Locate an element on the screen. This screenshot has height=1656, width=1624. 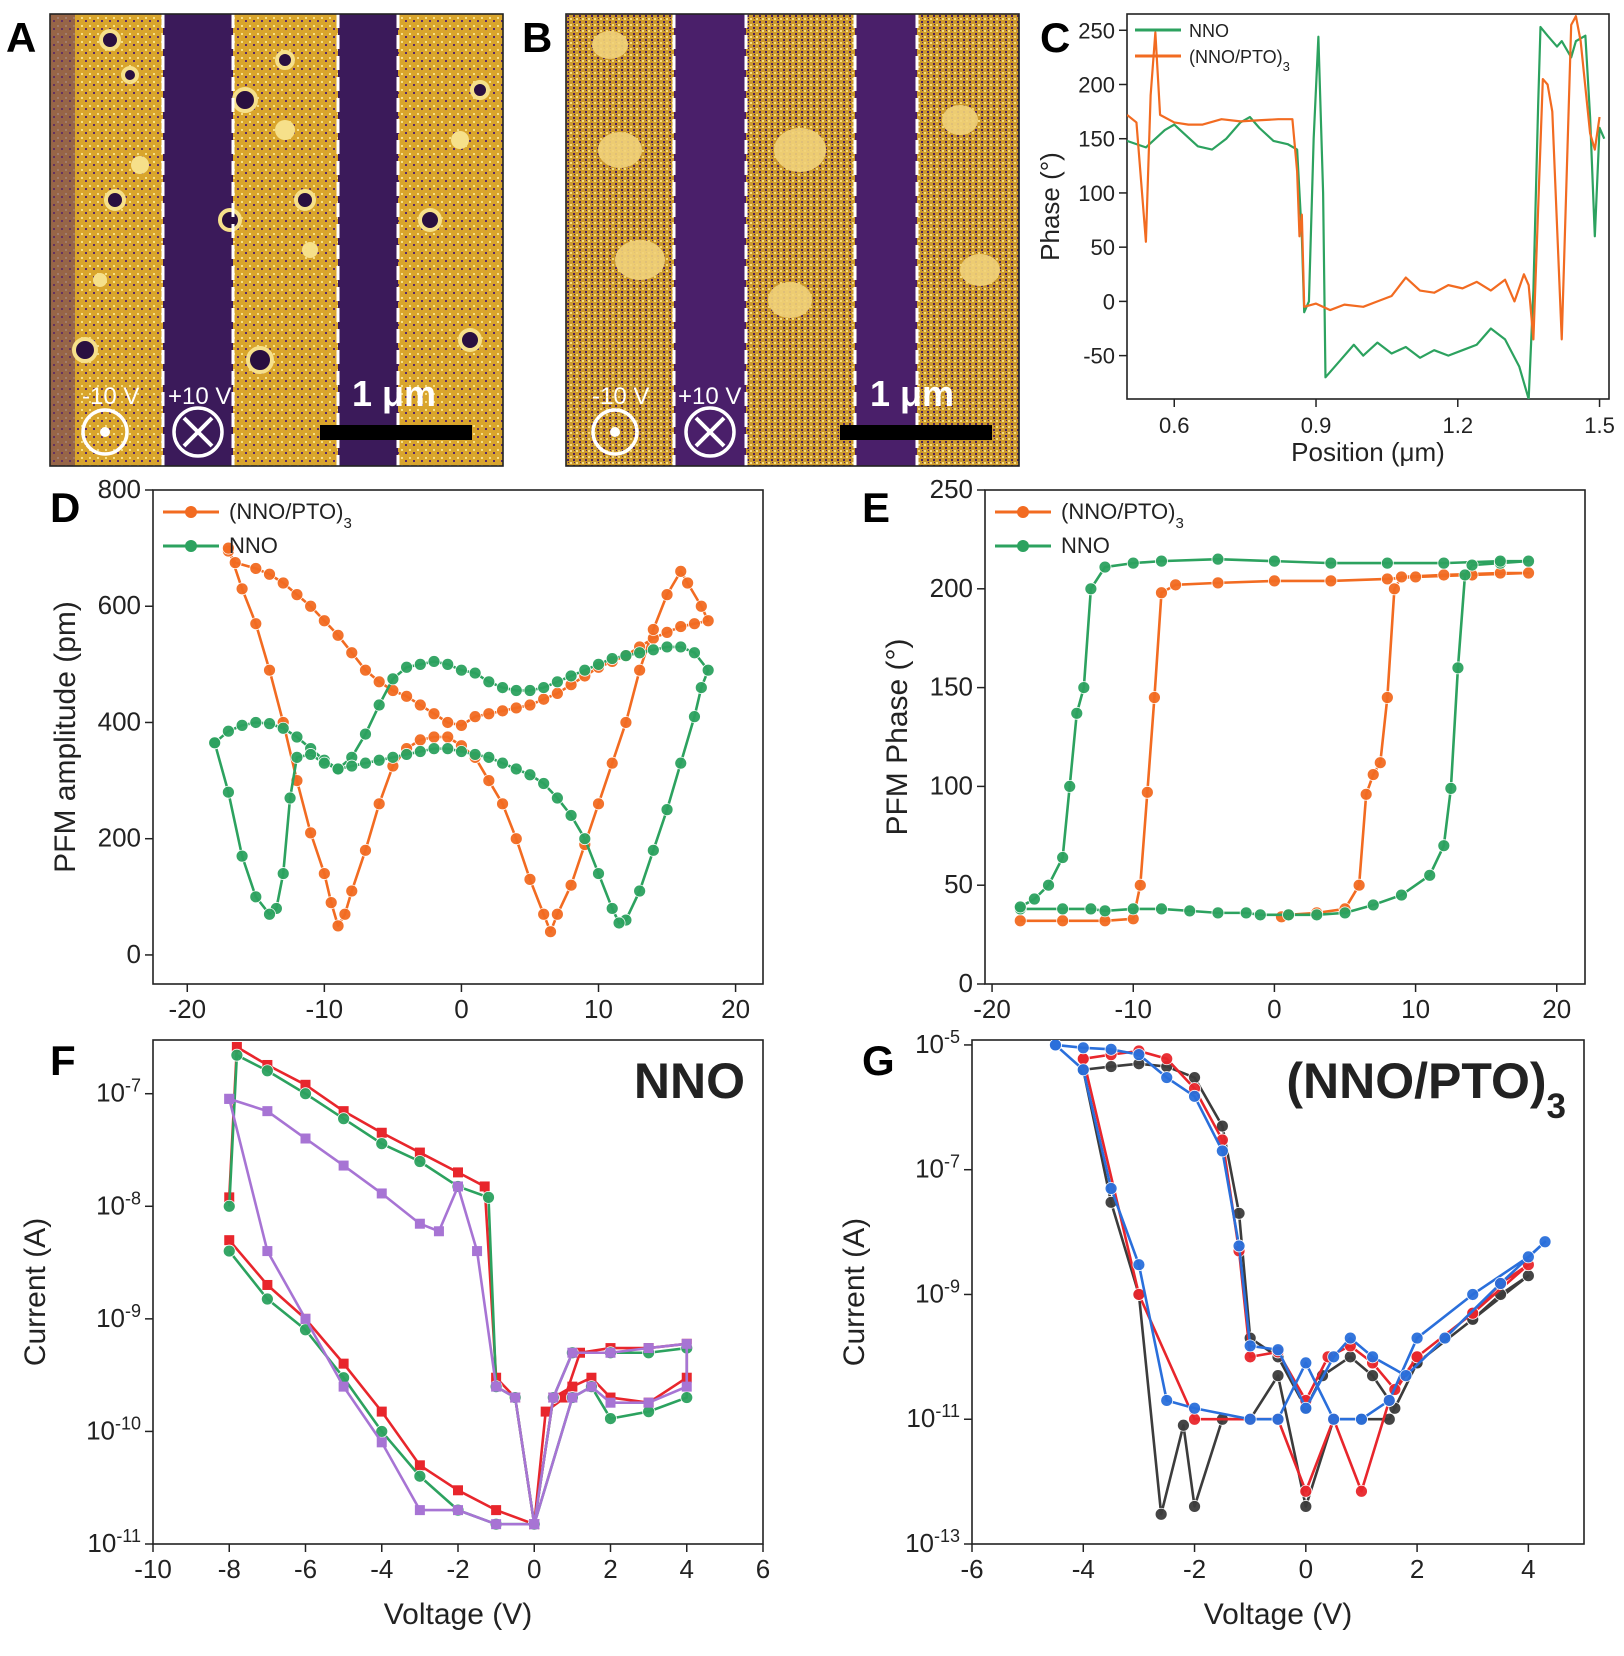
y-tick-label: 0 is located at coordinates (966, 983).